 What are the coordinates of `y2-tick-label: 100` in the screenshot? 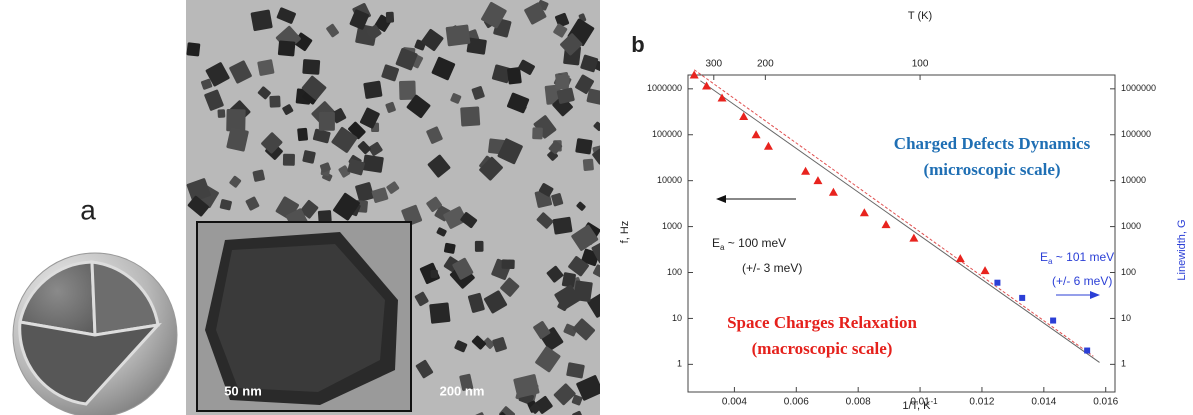 It's located at (1128, 272).